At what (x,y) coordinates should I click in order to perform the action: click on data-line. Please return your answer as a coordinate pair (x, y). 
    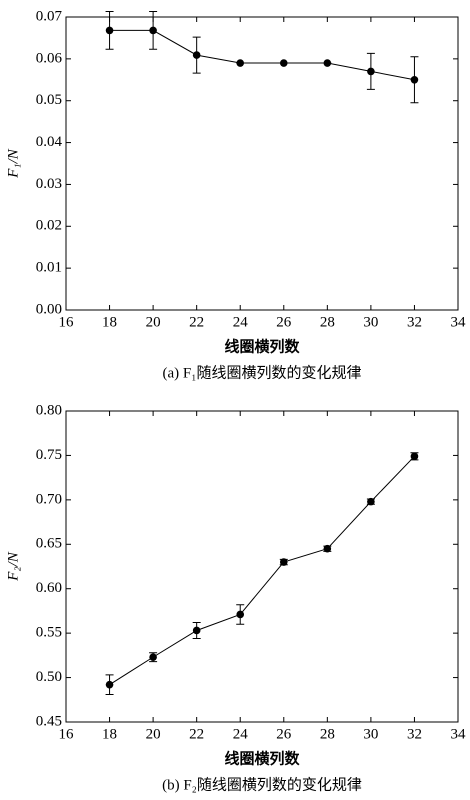
    Looking at the image, I should click on (262, 55).